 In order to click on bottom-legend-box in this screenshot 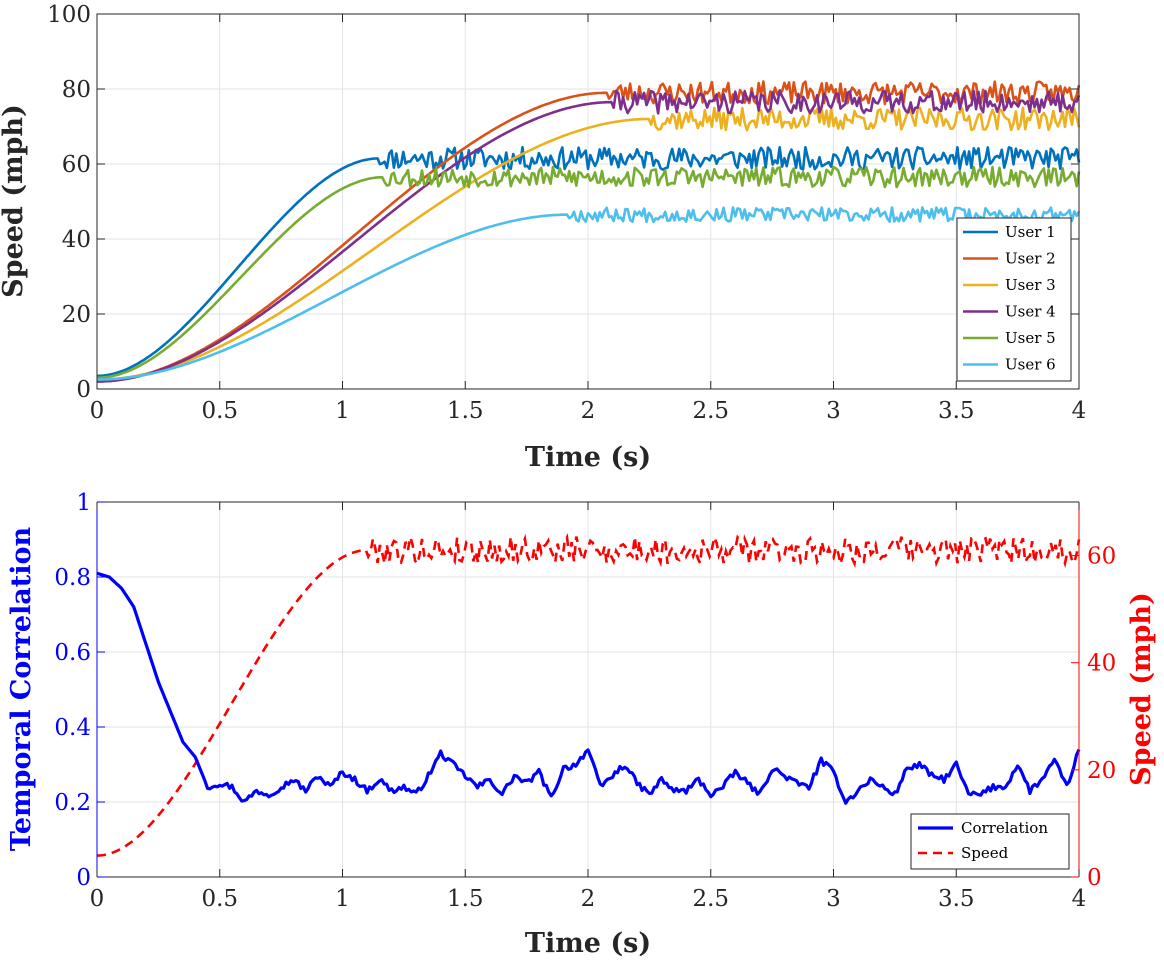, I will do `click(990, 841)`.